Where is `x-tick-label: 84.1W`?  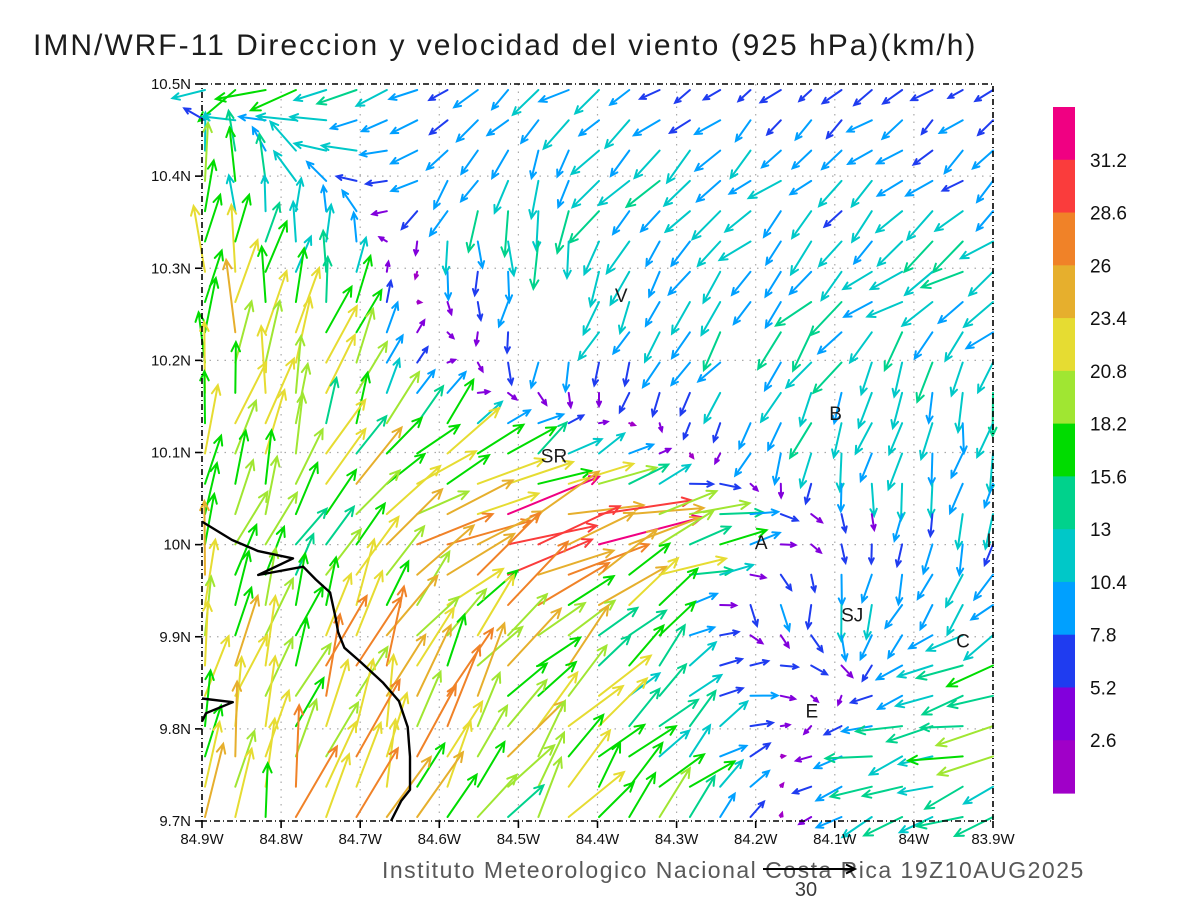
x-tick-label: 84.1W is located at coordinates (835, 839).